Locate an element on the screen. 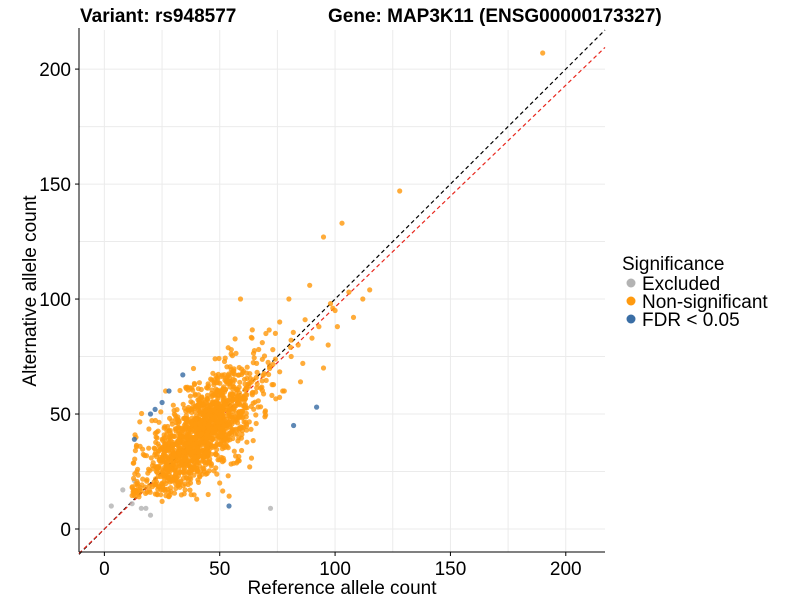  x-tick-label: 100 is located at coordinates (335, 569).